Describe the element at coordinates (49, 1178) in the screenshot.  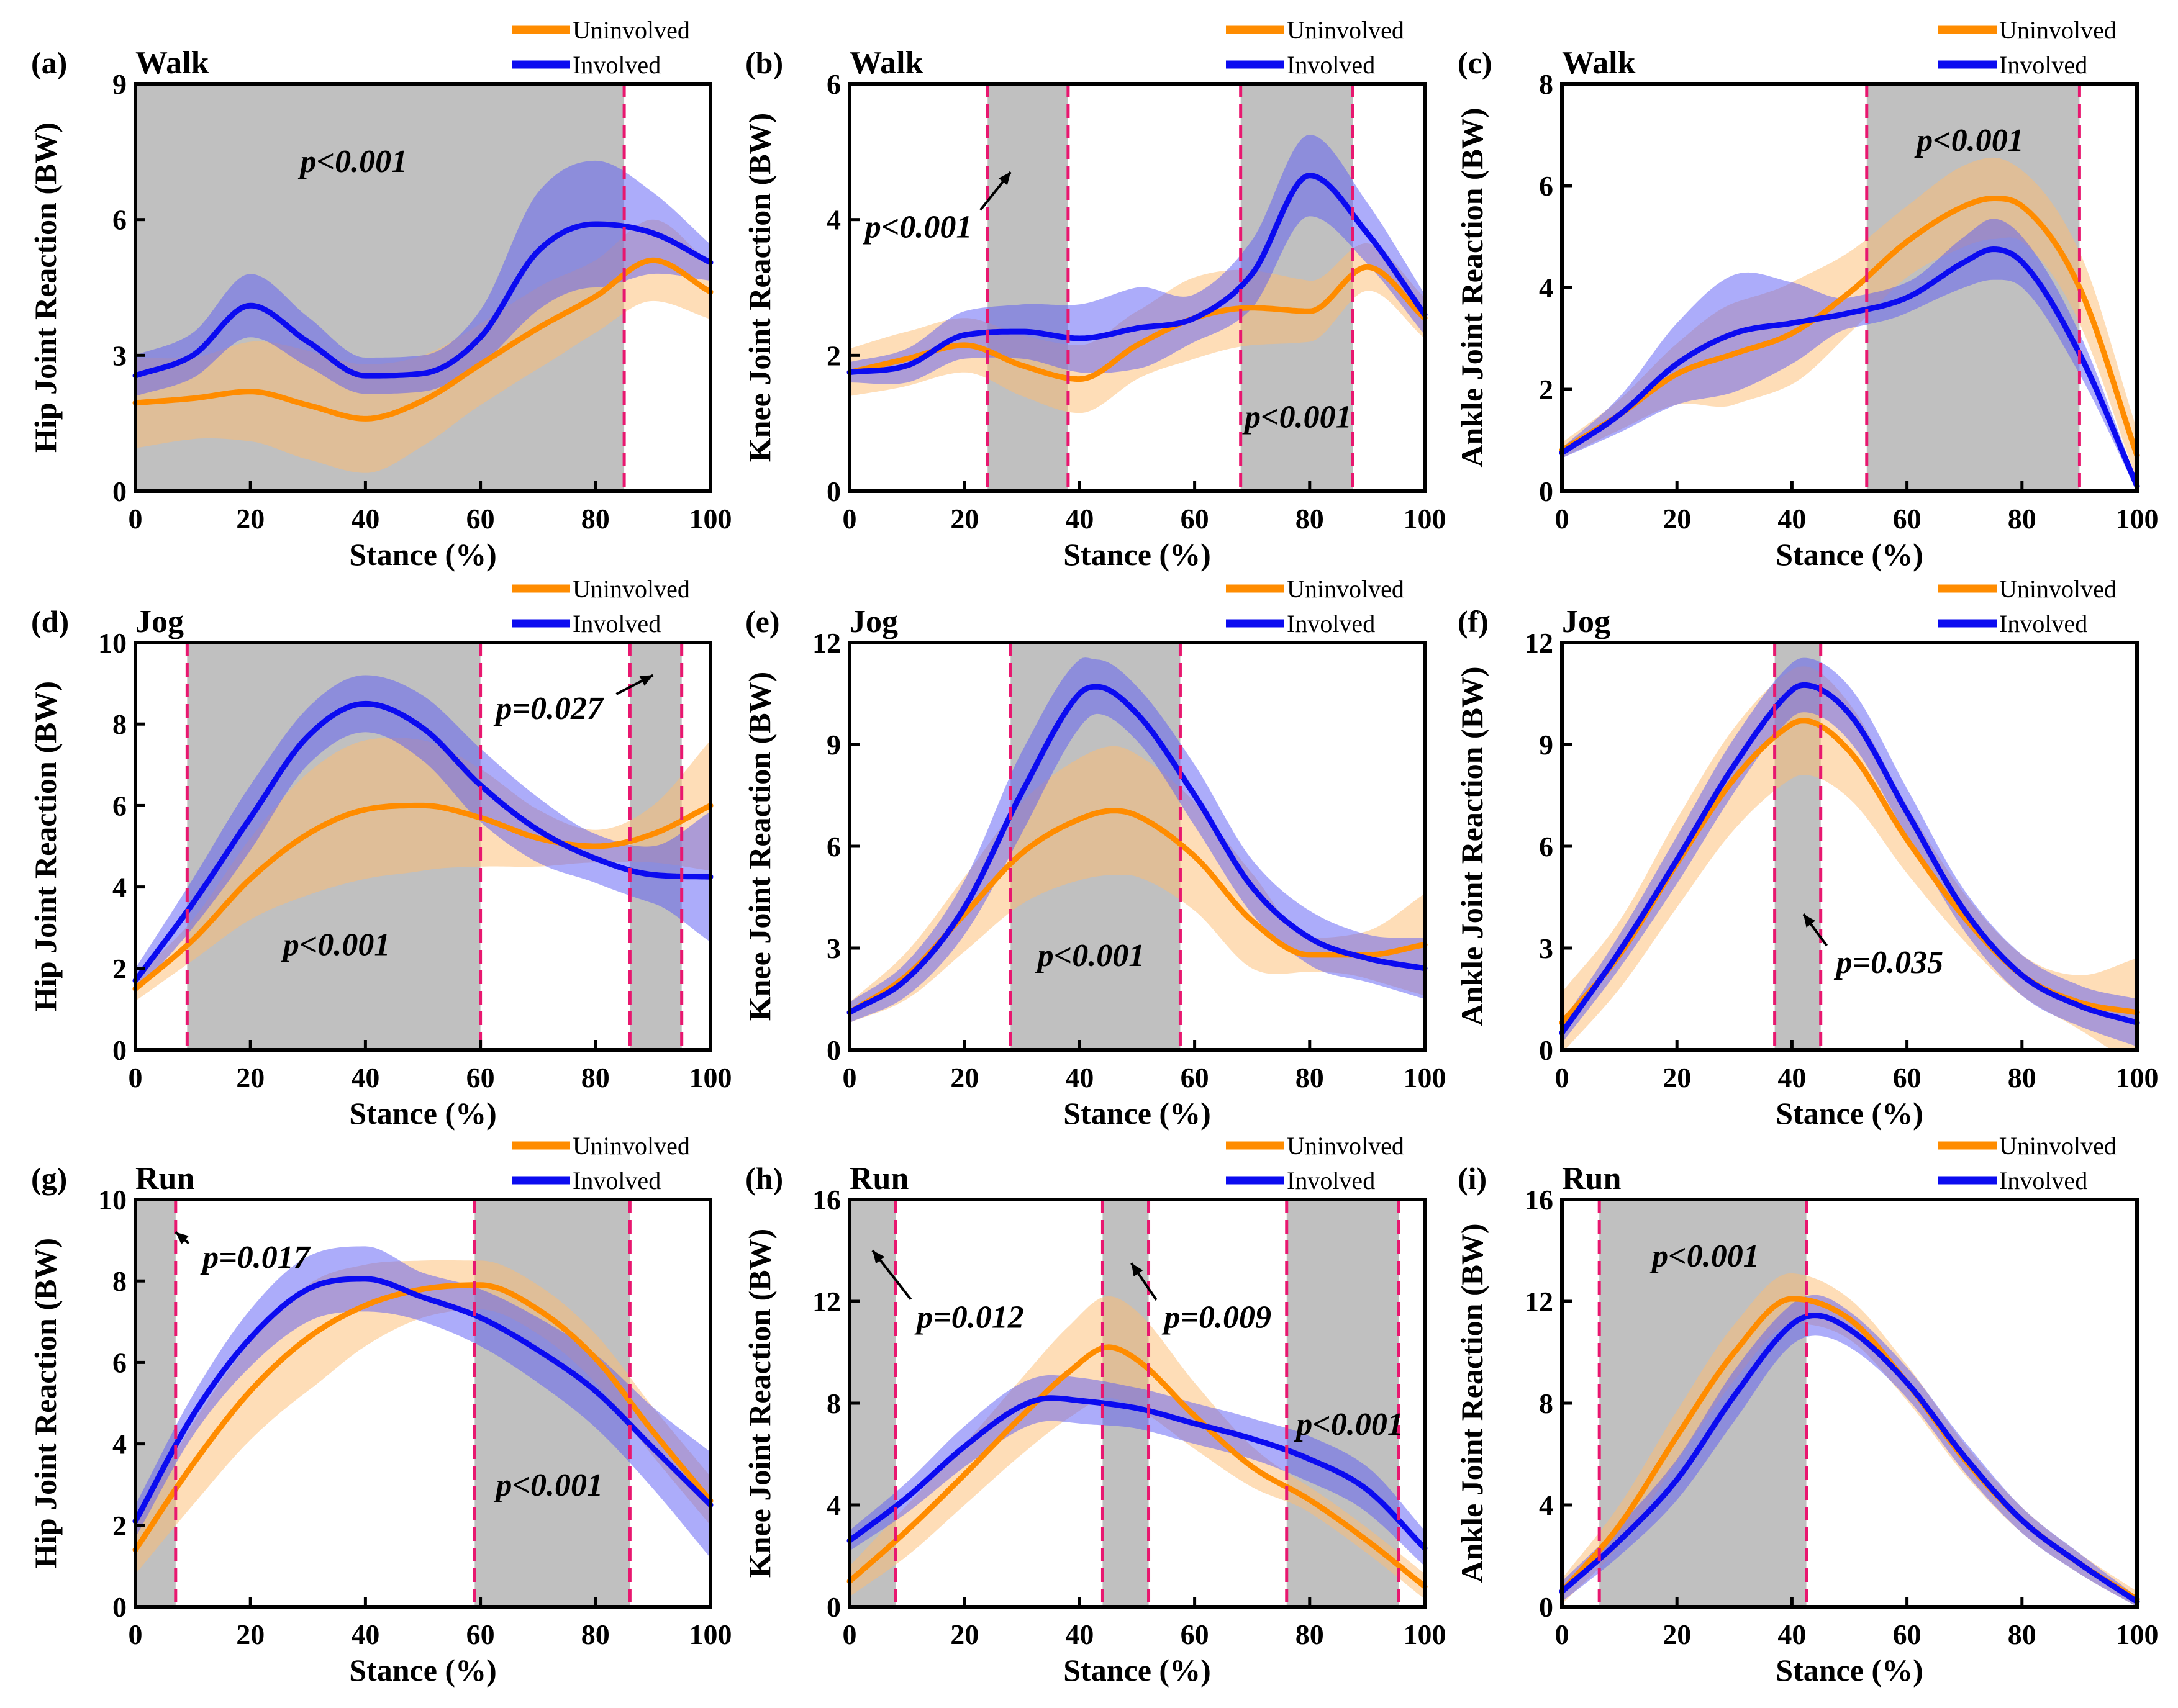
I see `panel-label: (g)` at that location.